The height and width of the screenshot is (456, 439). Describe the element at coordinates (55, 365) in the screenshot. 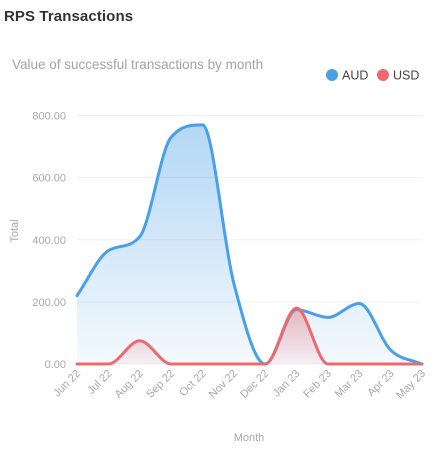

I see `y-tick-label: 0.00` at that location.